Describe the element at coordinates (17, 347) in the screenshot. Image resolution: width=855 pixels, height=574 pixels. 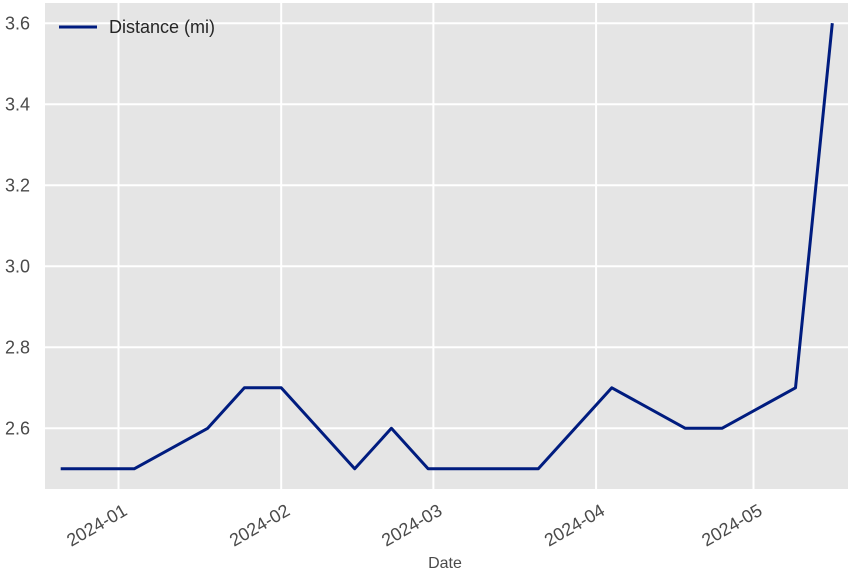
I see `y-tick-label: 2.8` at that location.